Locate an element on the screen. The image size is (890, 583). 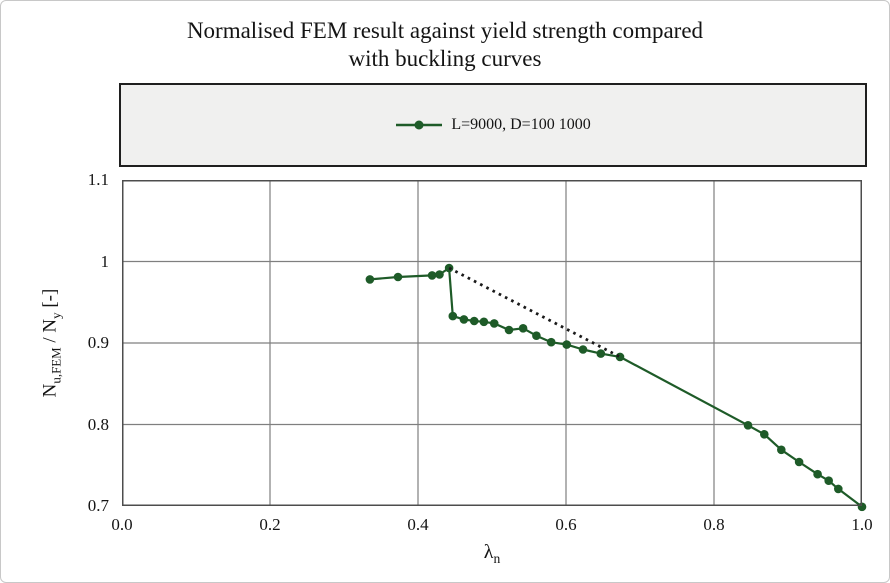
legend-label: L=9000, D=100 1000 is located at coordinates (521, 124).